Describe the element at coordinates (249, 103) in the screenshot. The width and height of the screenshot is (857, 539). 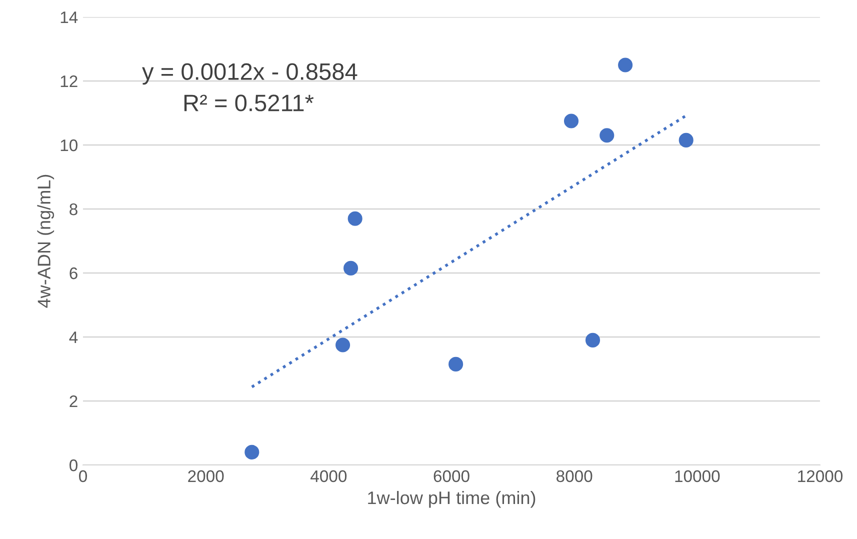
I see `annotation: R² = 0.5211*` at that location.